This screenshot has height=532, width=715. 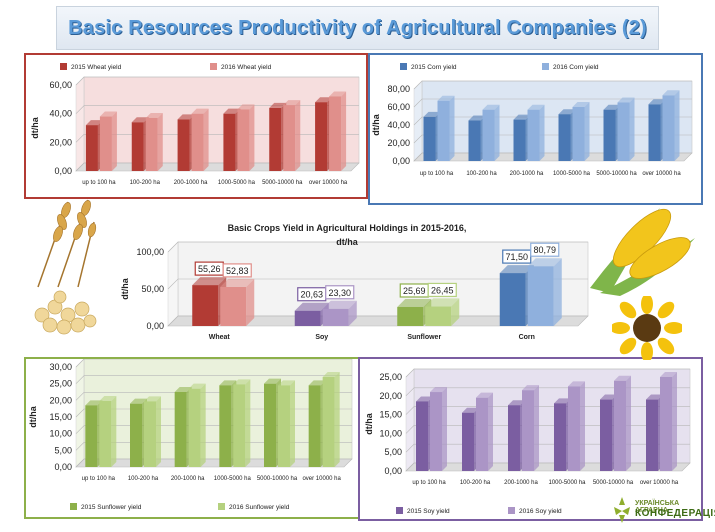 I want to click on x-tick-label: Corn, so click(x=527, y=337).